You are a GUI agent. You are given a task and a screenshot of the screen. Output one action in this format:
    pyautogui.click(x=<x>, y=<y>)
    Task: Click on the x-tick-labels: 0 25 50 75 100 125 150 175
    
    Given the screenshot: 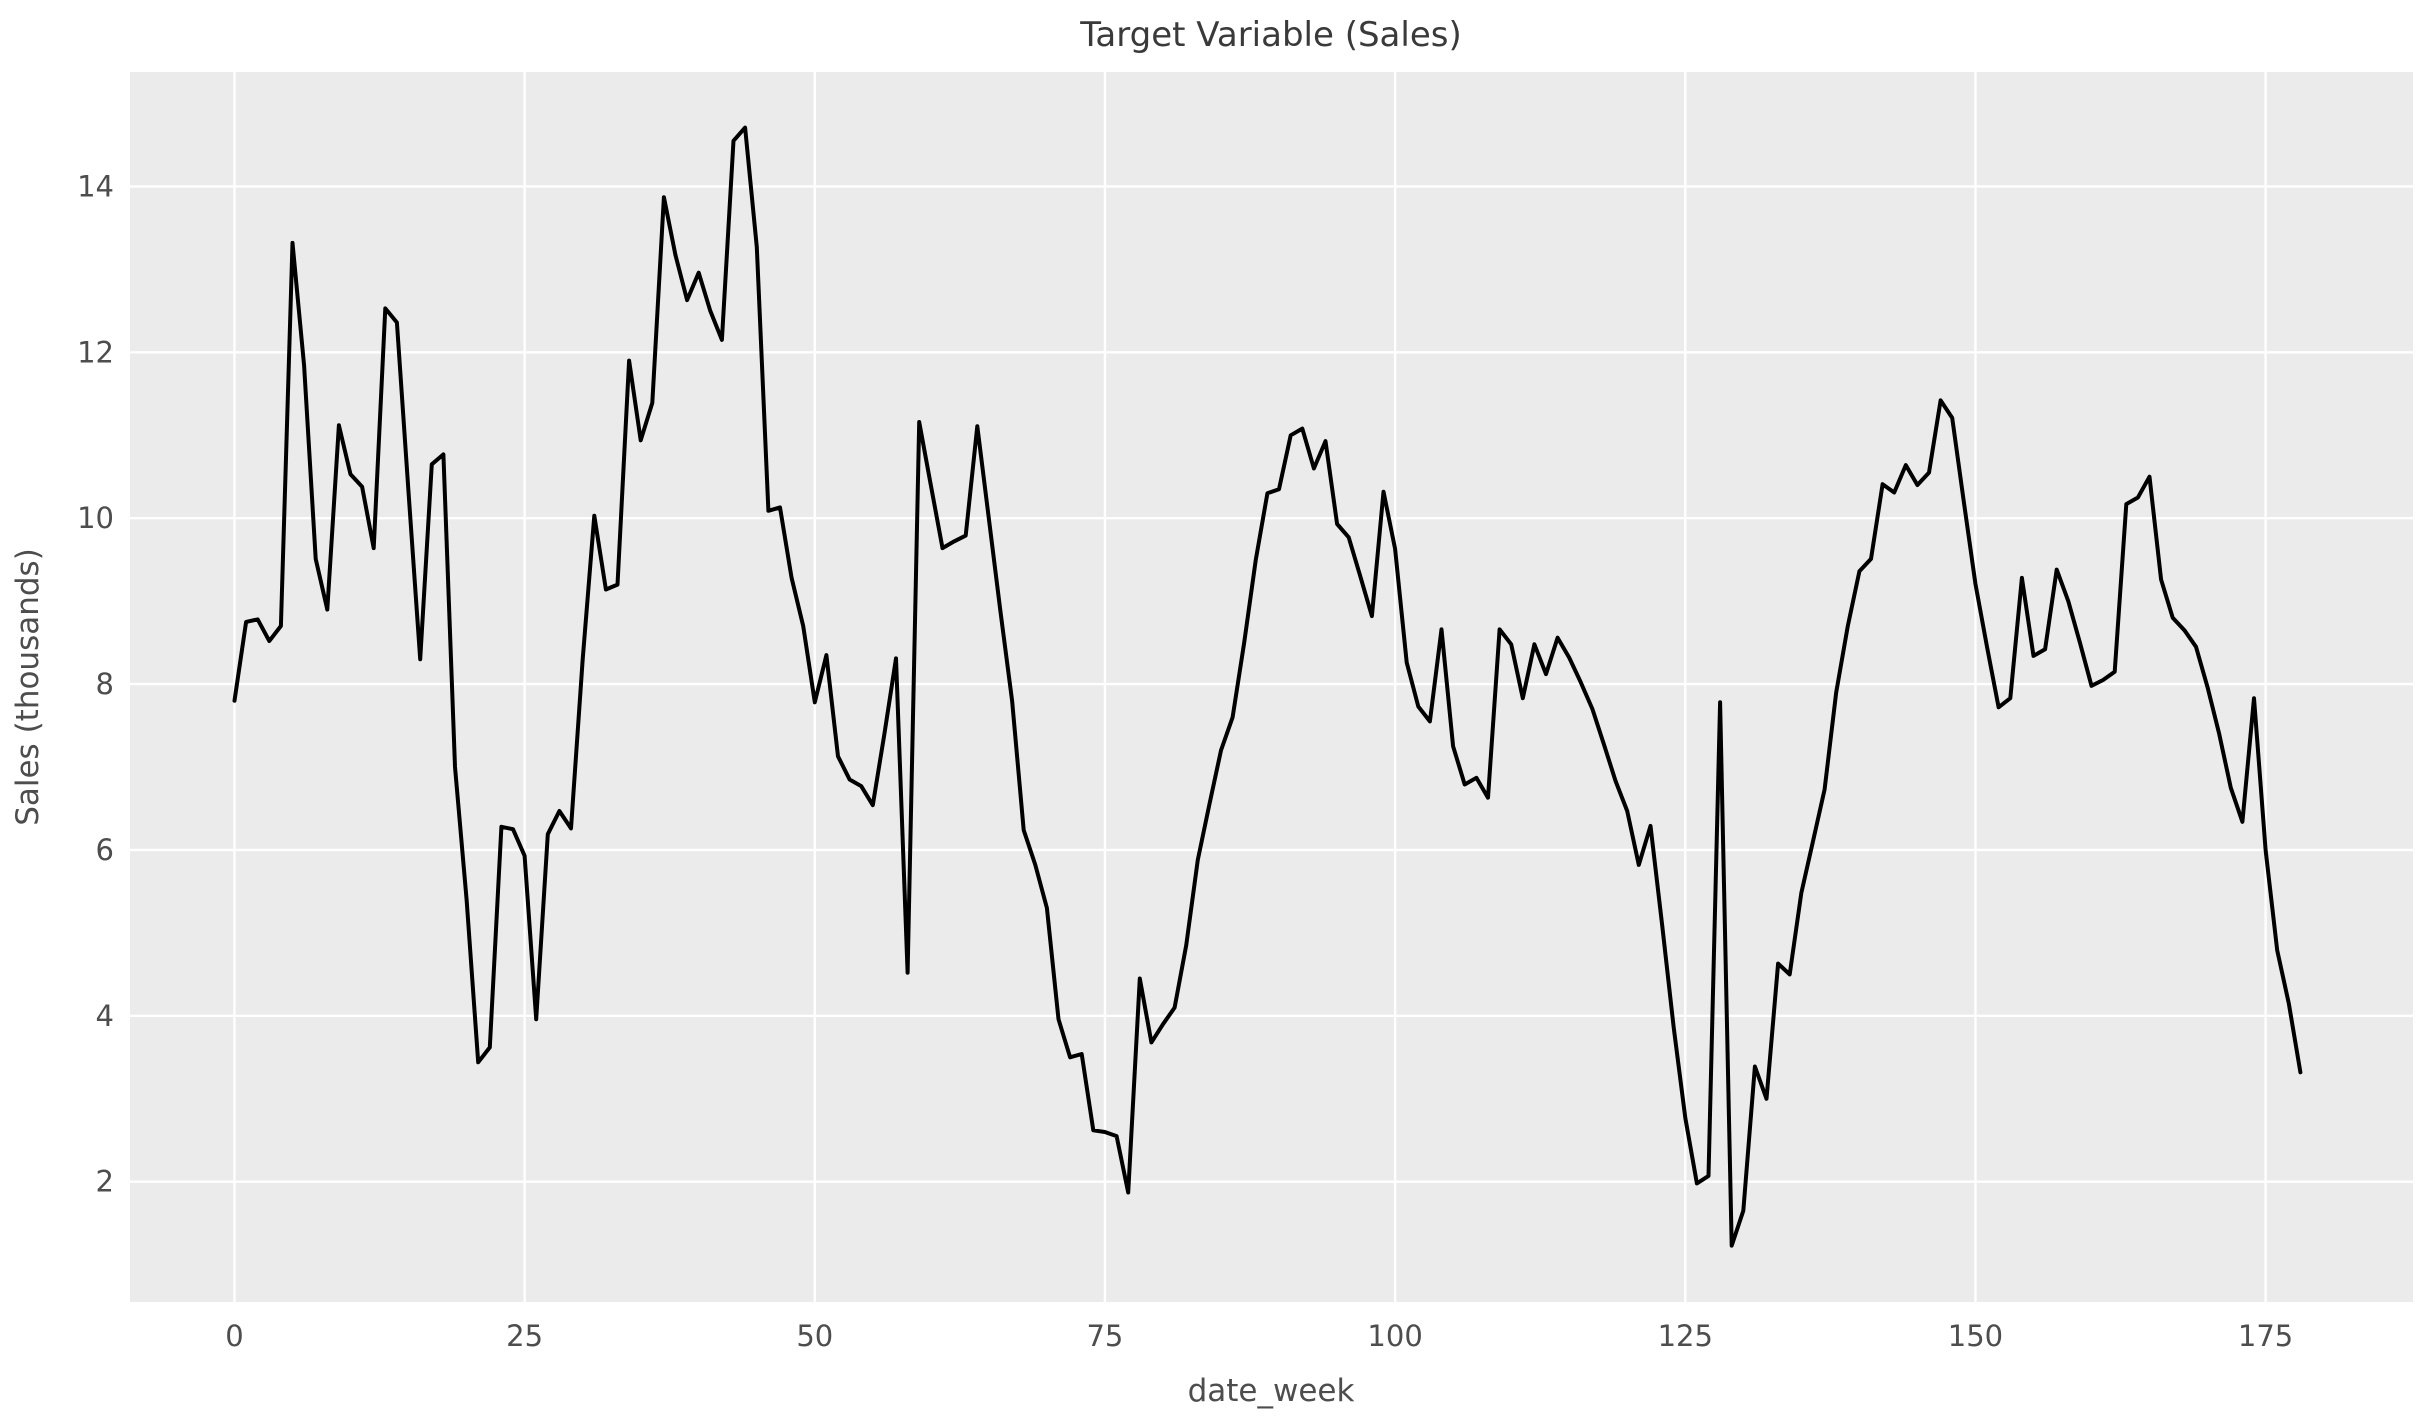 What is the action you would take?
    pyautogui.click(x=1259, y=1336)
    